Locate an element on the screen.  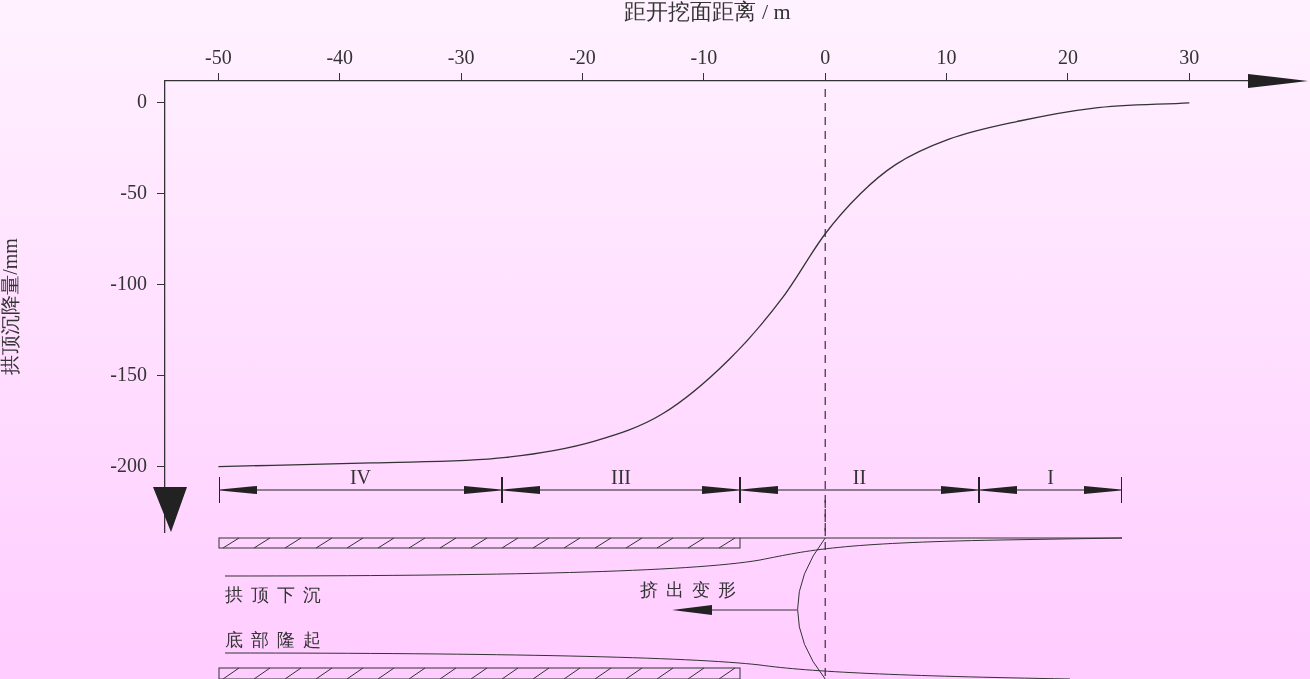
annotation: I is located at coordinates (1050, 477).